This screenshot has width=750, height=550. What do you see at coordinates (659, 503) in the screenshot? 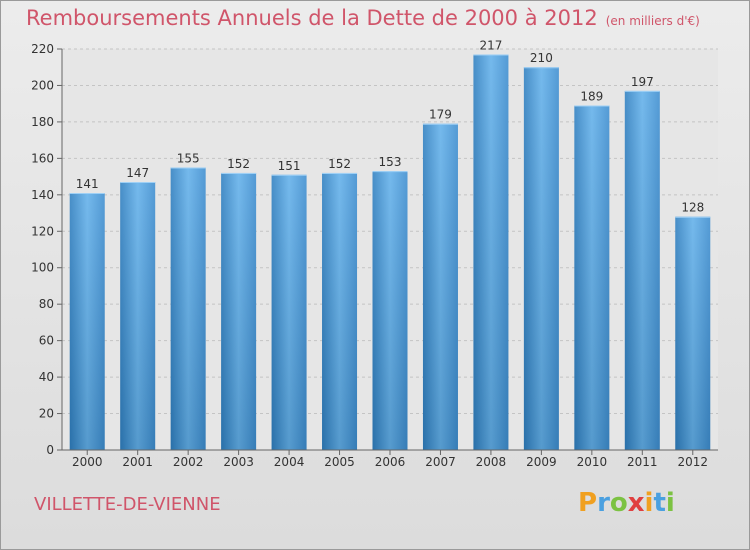
I see `logo-letter: t` at bounding box center [659, 503].